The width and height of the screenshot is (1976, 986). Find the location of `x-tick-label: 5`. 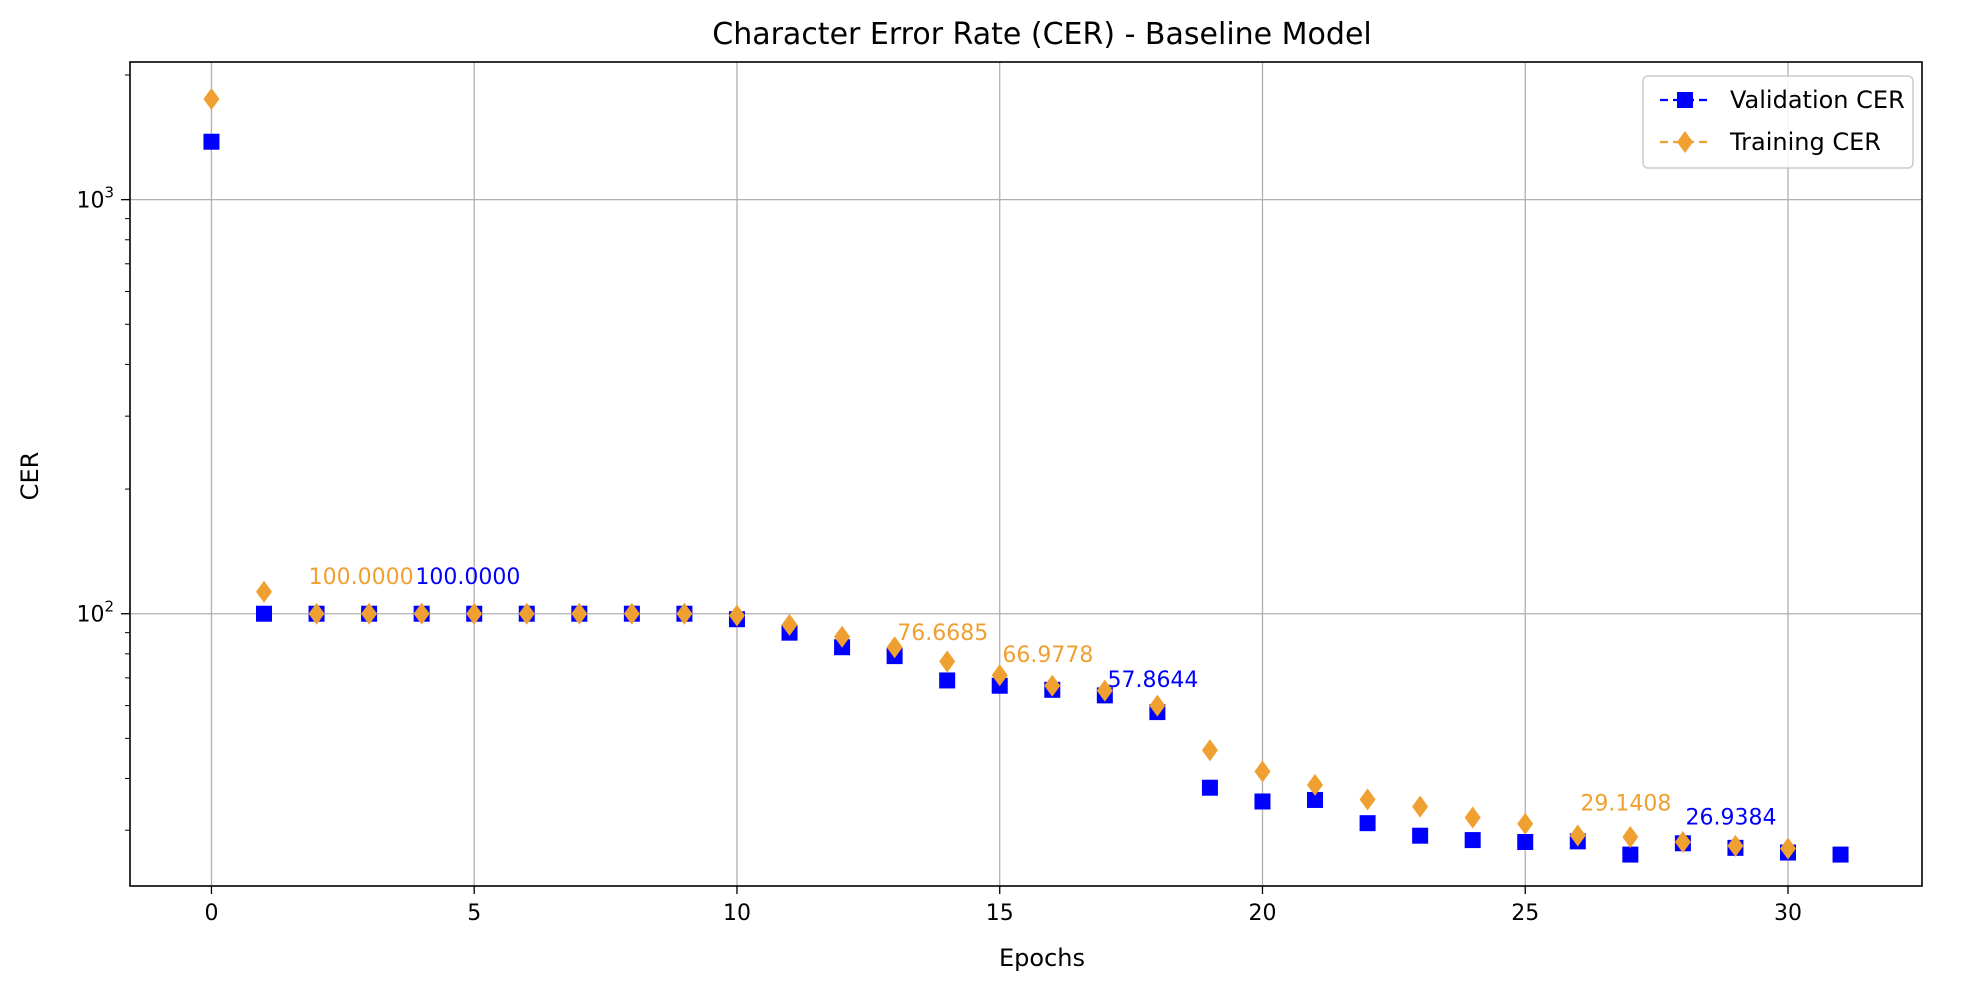

x-tick-label: 5 is located at coordinates (474, 913).